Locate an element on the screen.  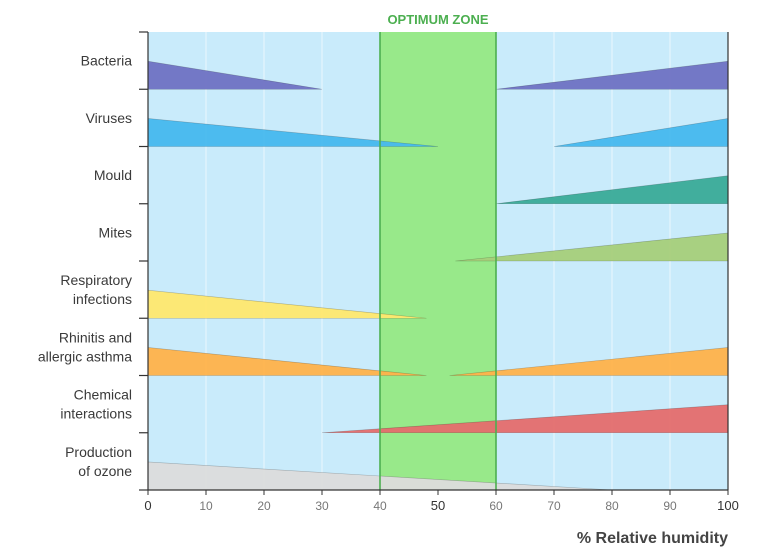
x-tick-label: 0 is located at coordinates (147, 505).